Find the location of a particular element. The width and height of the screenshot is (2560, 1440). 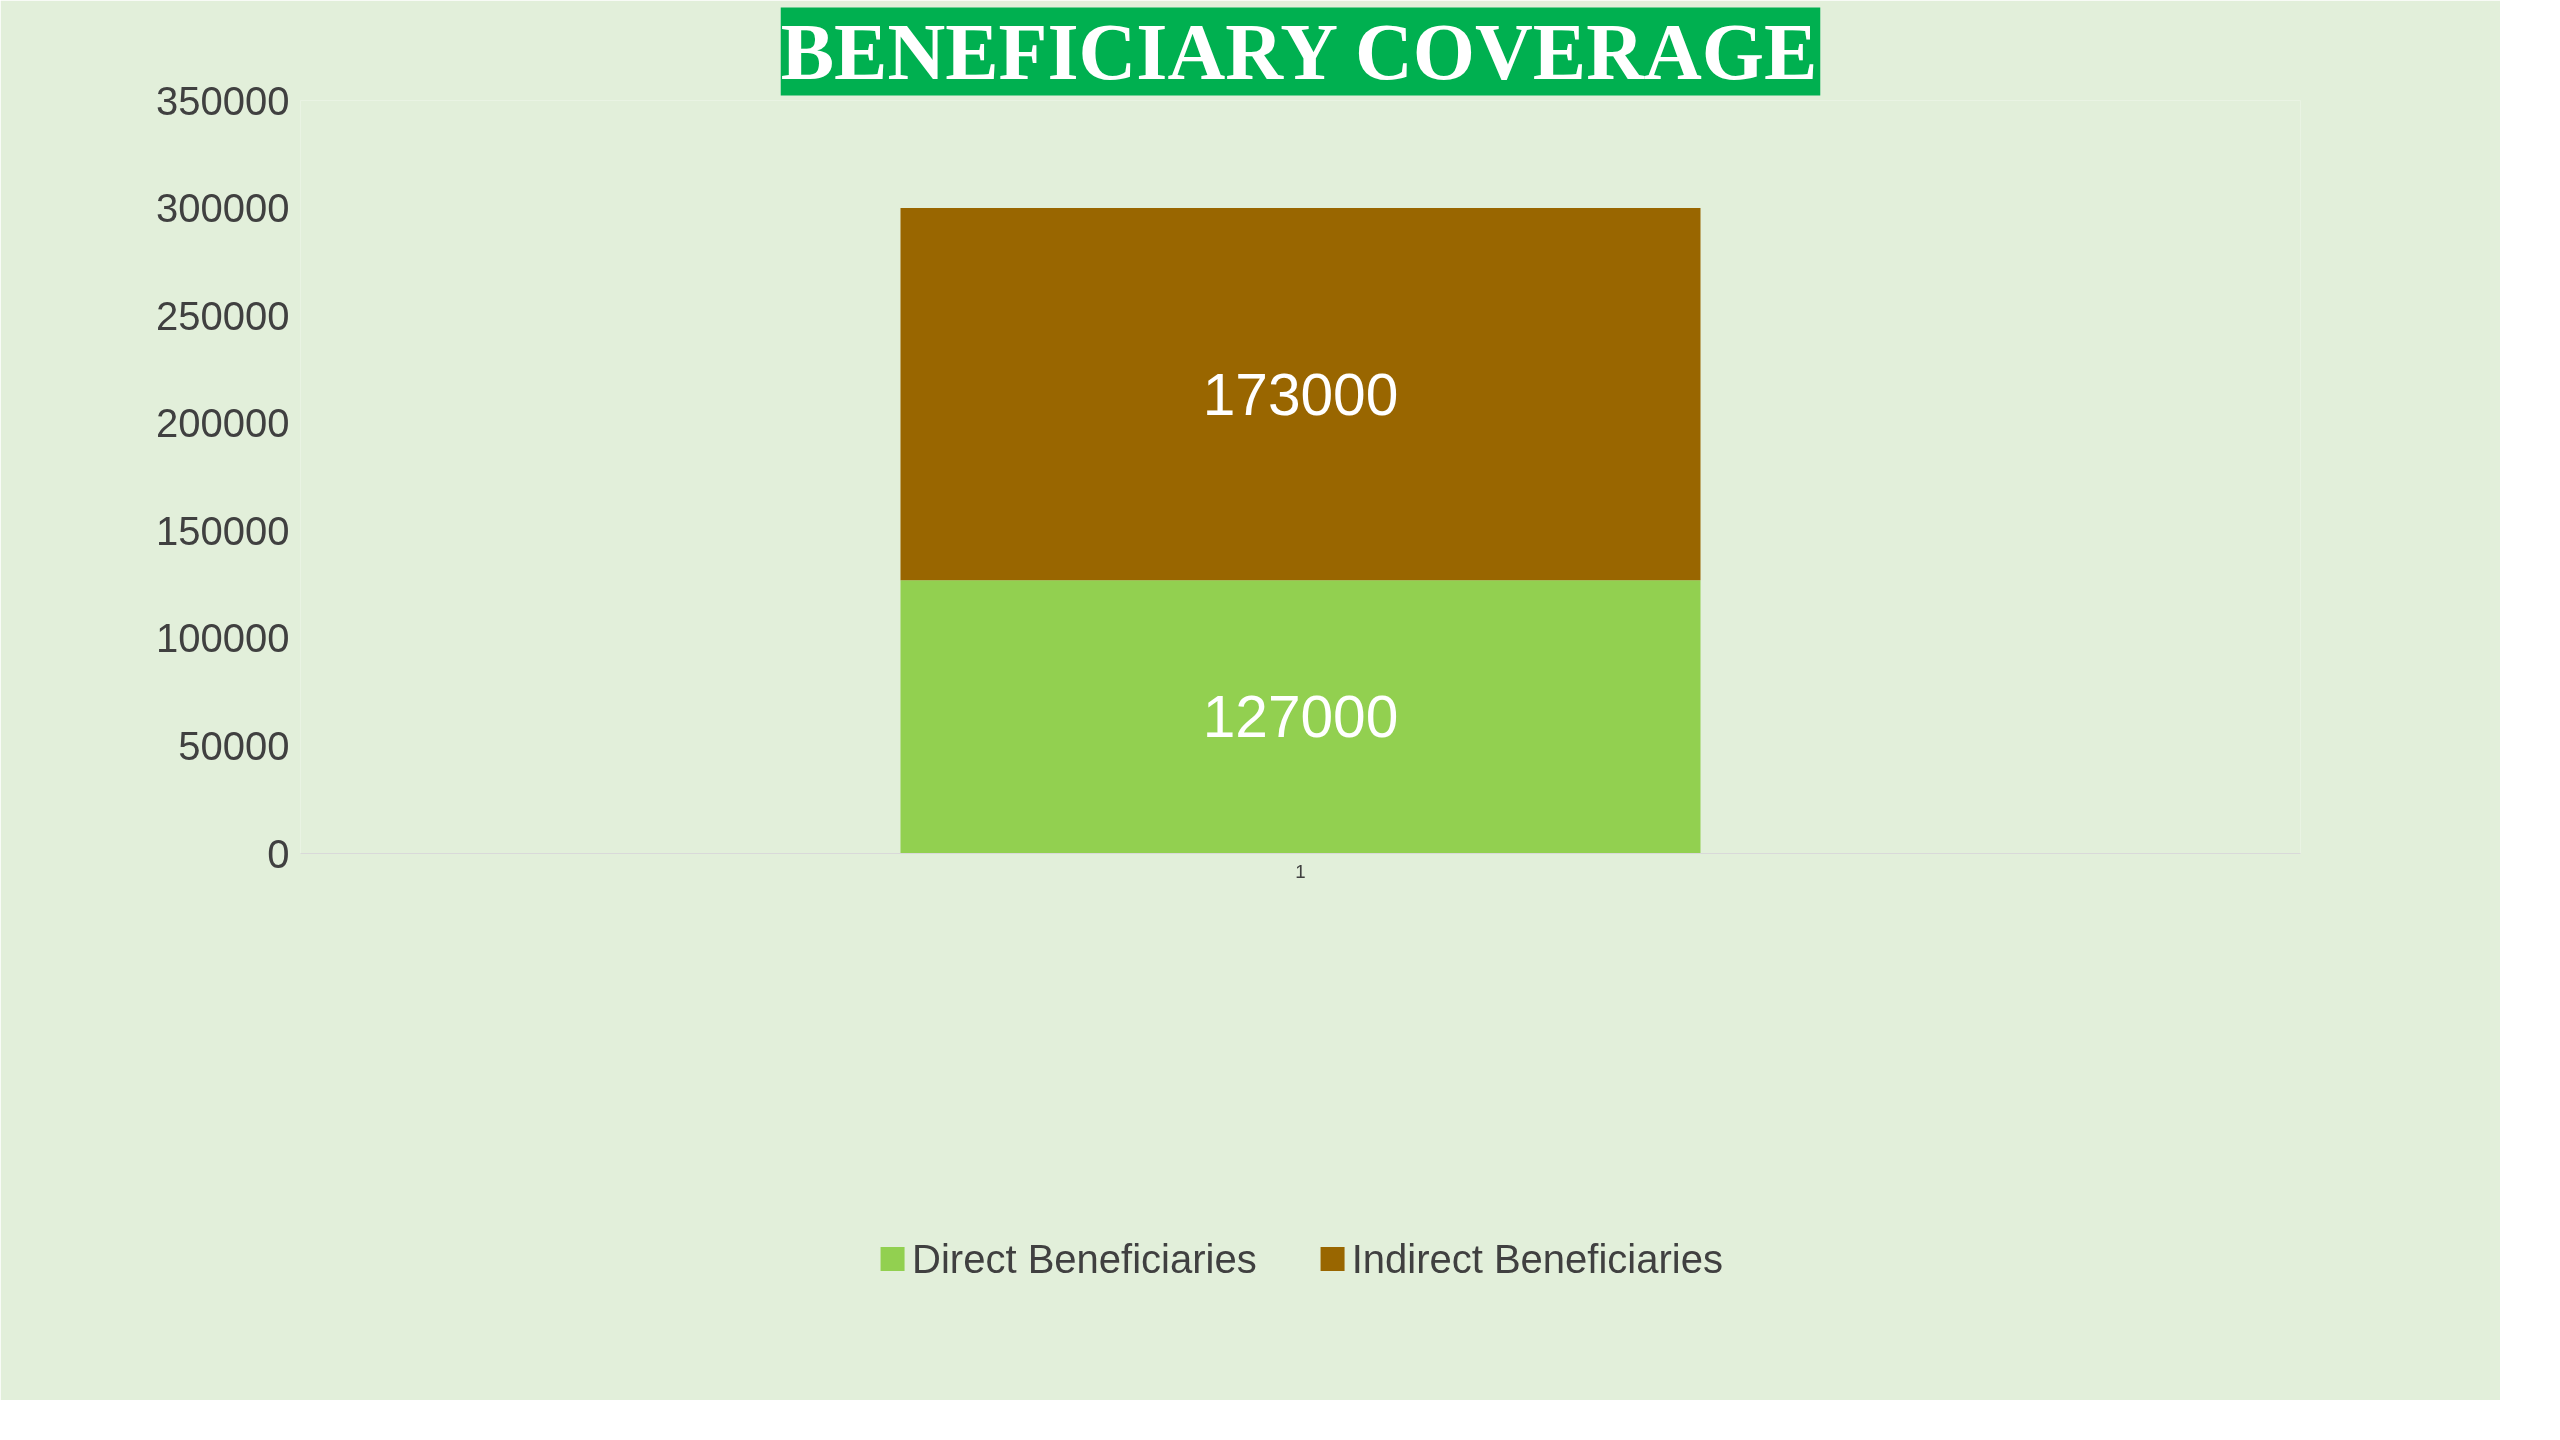

y-tick-label: 300000 is located at coordinates (223, 208).